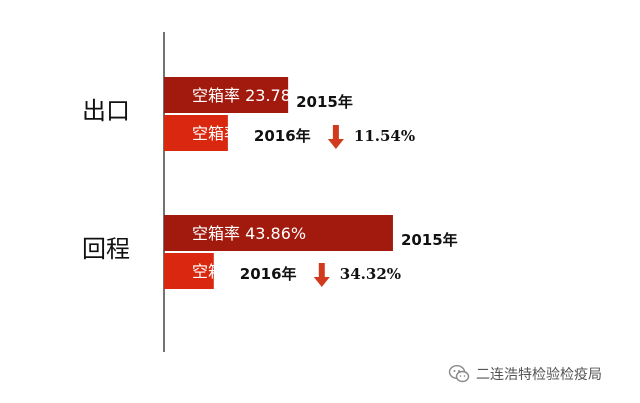 Image resolution: width=640 pixels, height=403 pixels. I want to click on change-annotation: 34.32%, so click(370, 274).